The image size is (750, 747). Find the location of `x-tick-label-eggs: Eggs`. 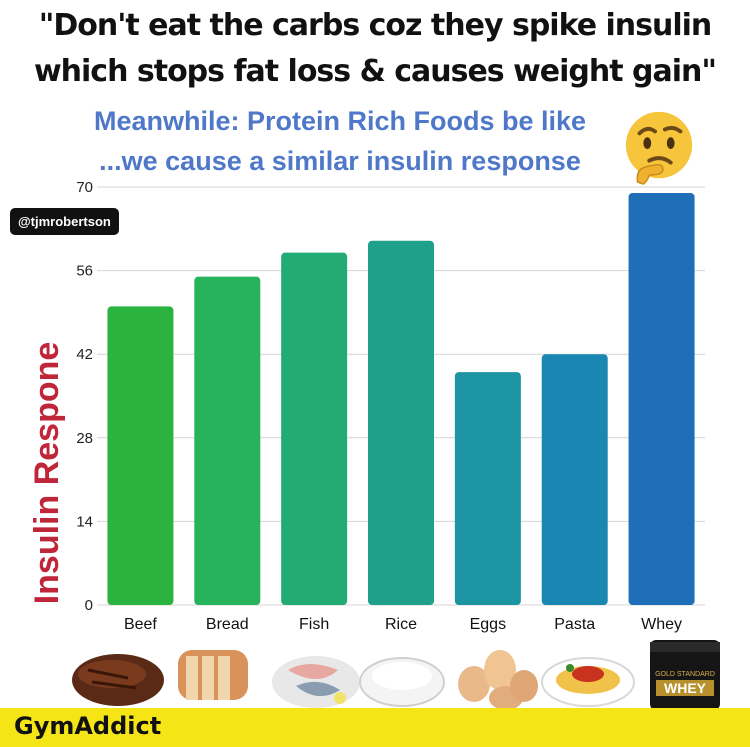

x-tick-label-eggs: Eggs is located at coordinates (488, 624).